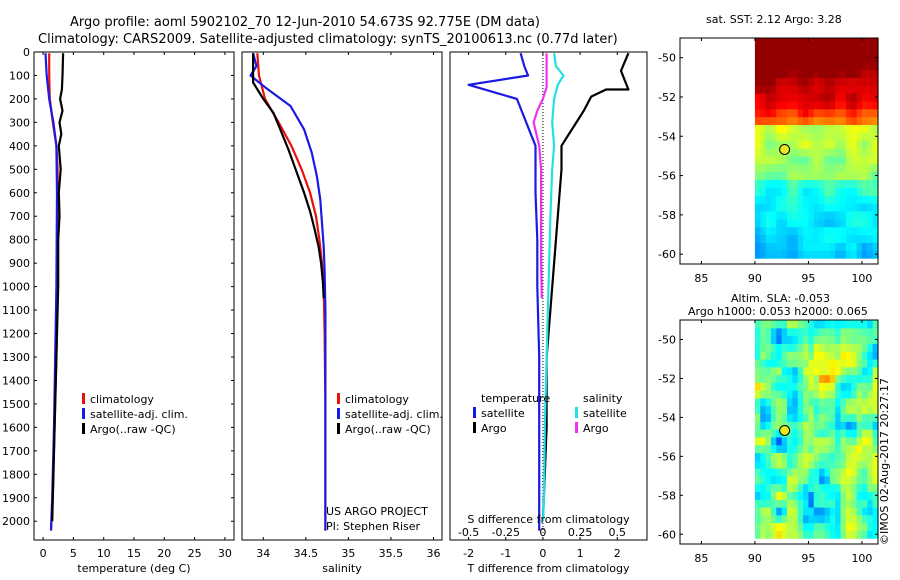 The image size is (900, 580). I want to click on s-tick-label: -0.5, so click(468, 532).